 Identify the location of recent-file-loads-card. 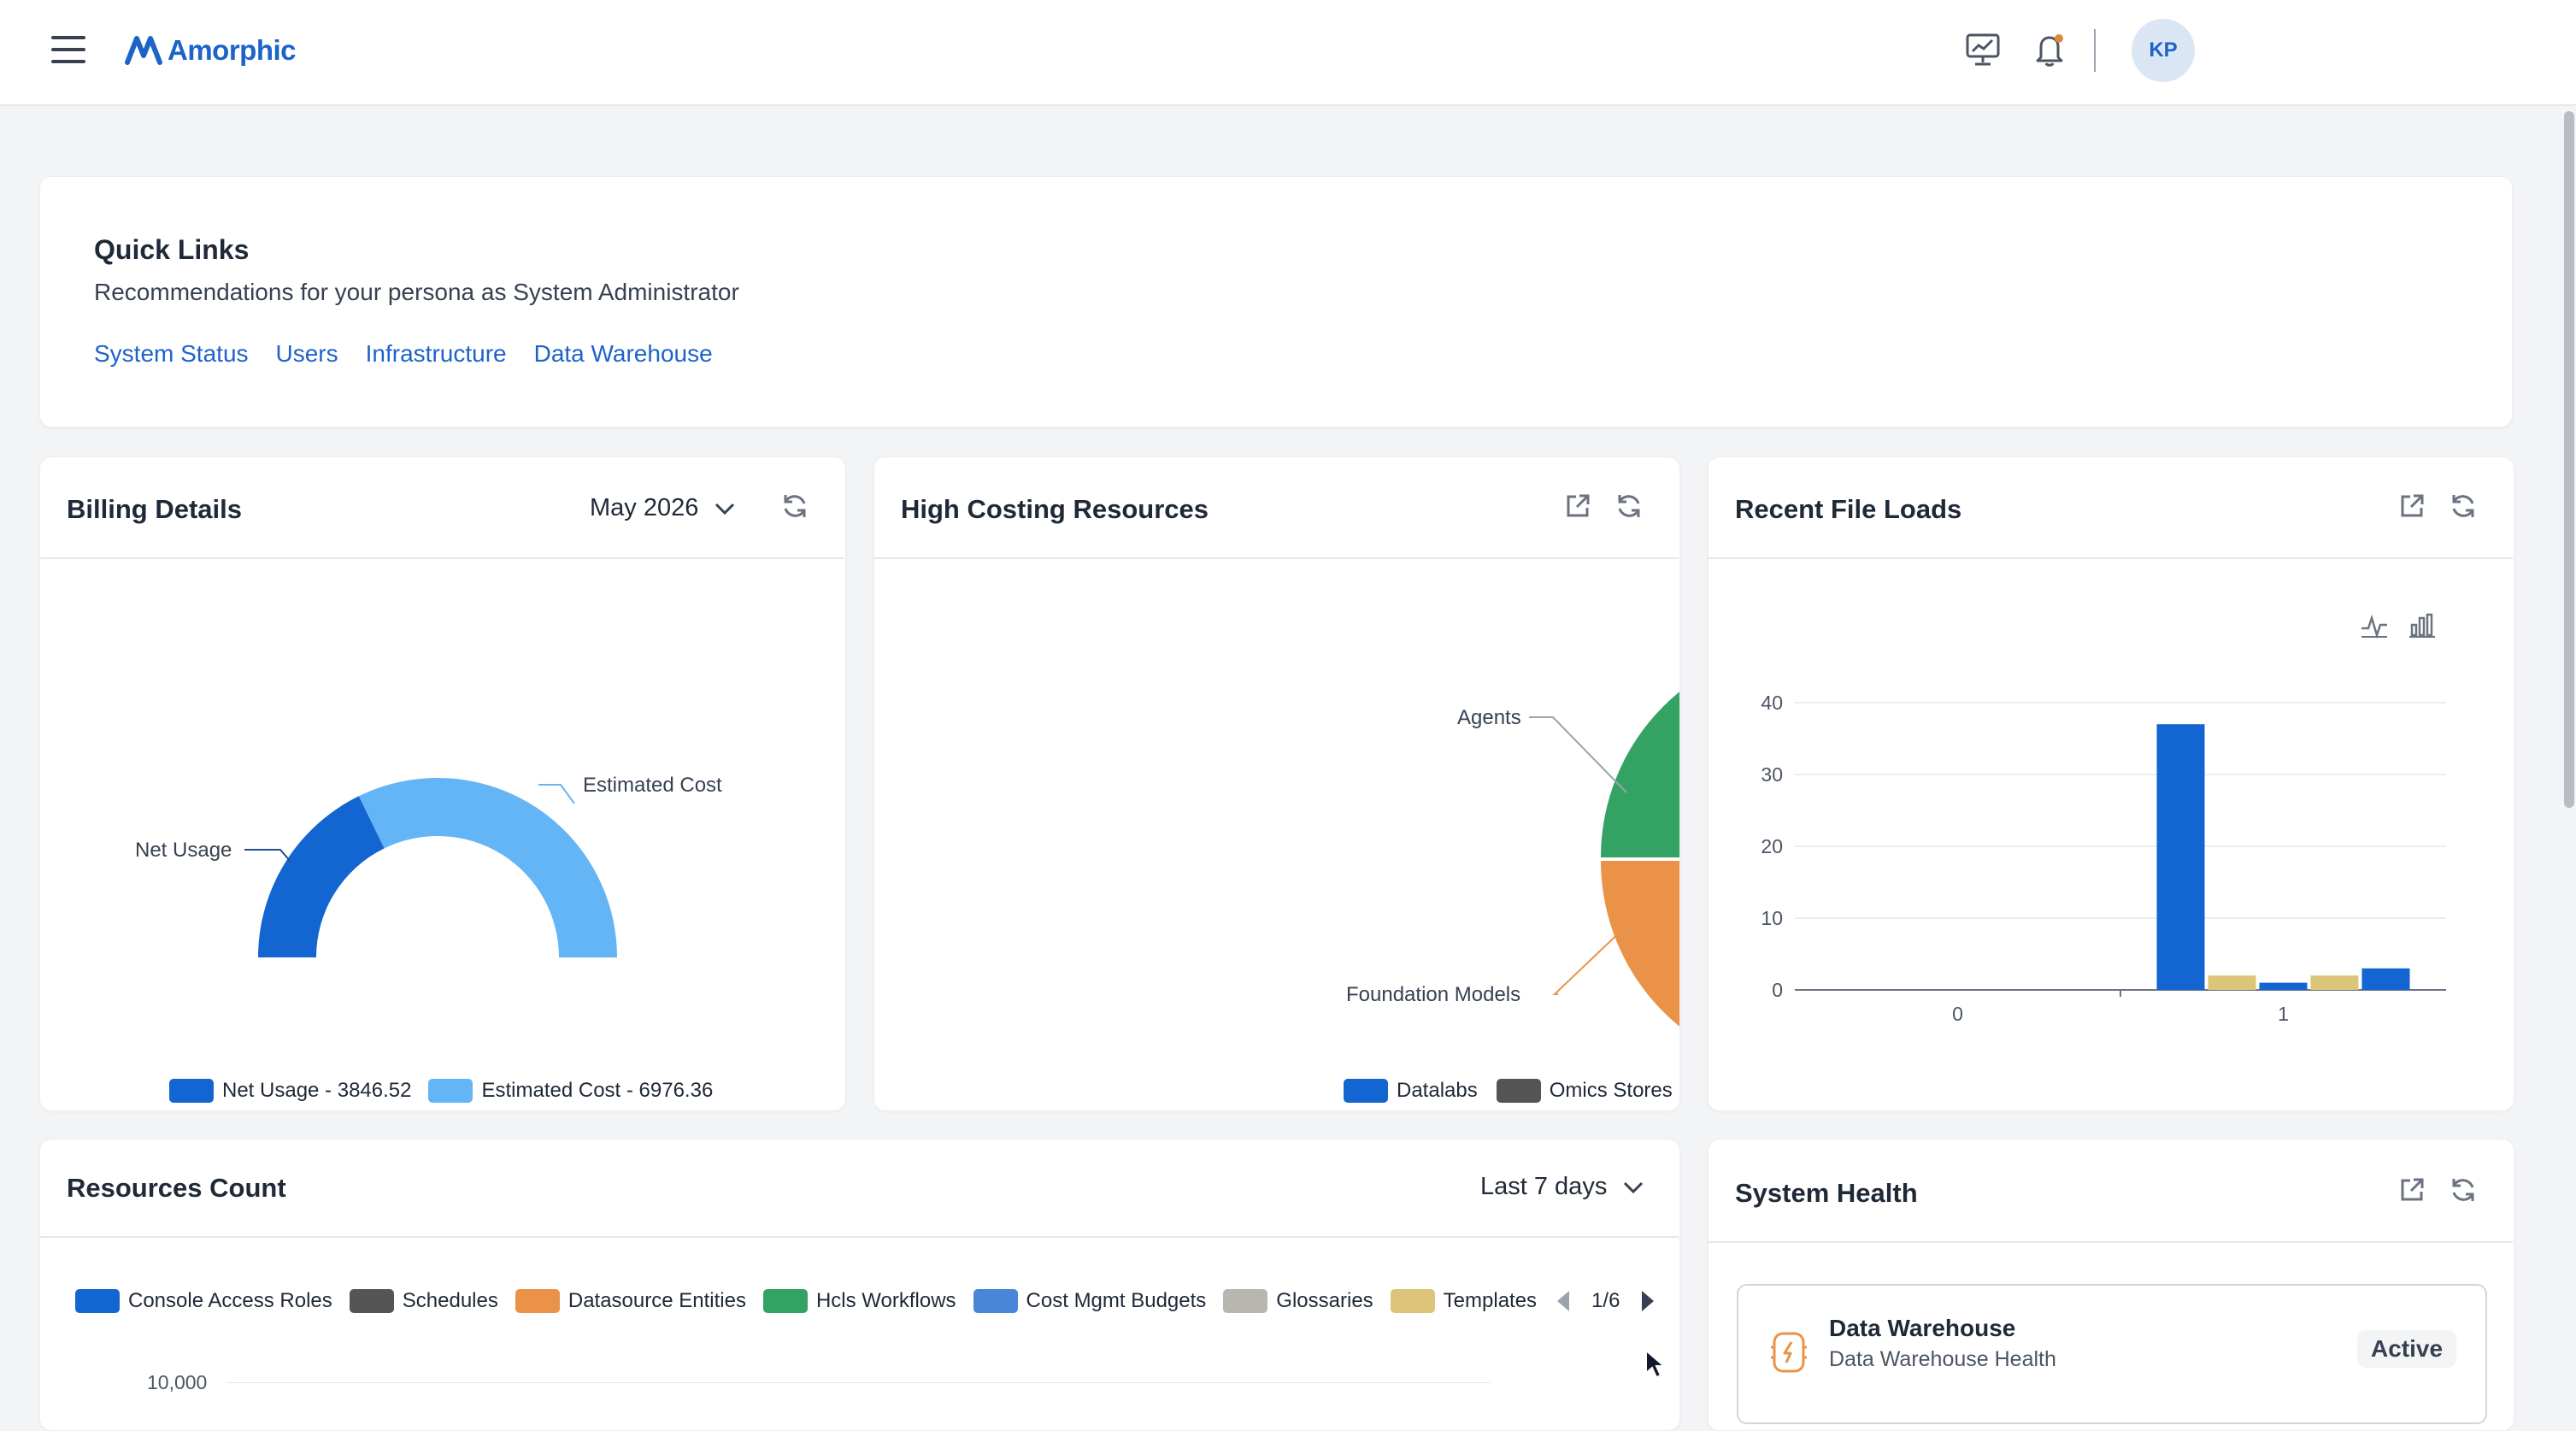
(2111, 783).